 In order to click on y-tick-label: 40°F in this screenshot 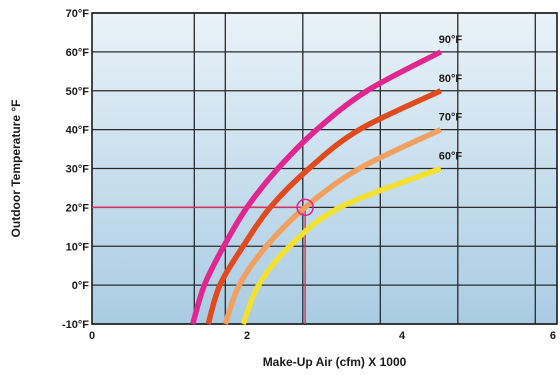, I will do `click(78, 131)`.